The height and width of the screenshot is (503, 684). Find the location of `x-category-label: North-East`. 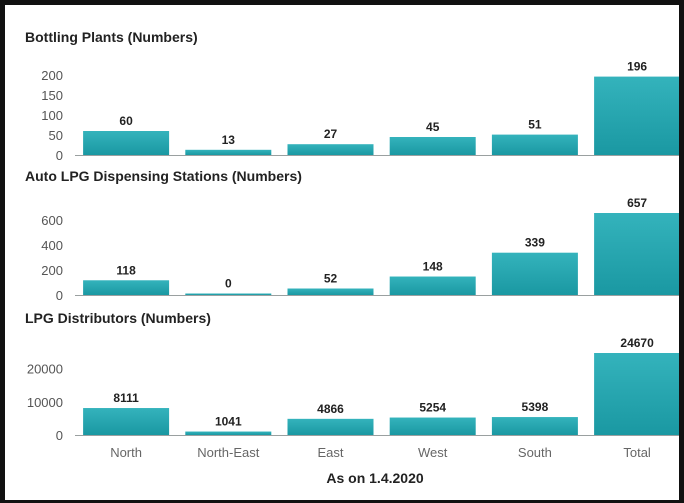

x-category-label: North-East is located at coordinates (228, 452).